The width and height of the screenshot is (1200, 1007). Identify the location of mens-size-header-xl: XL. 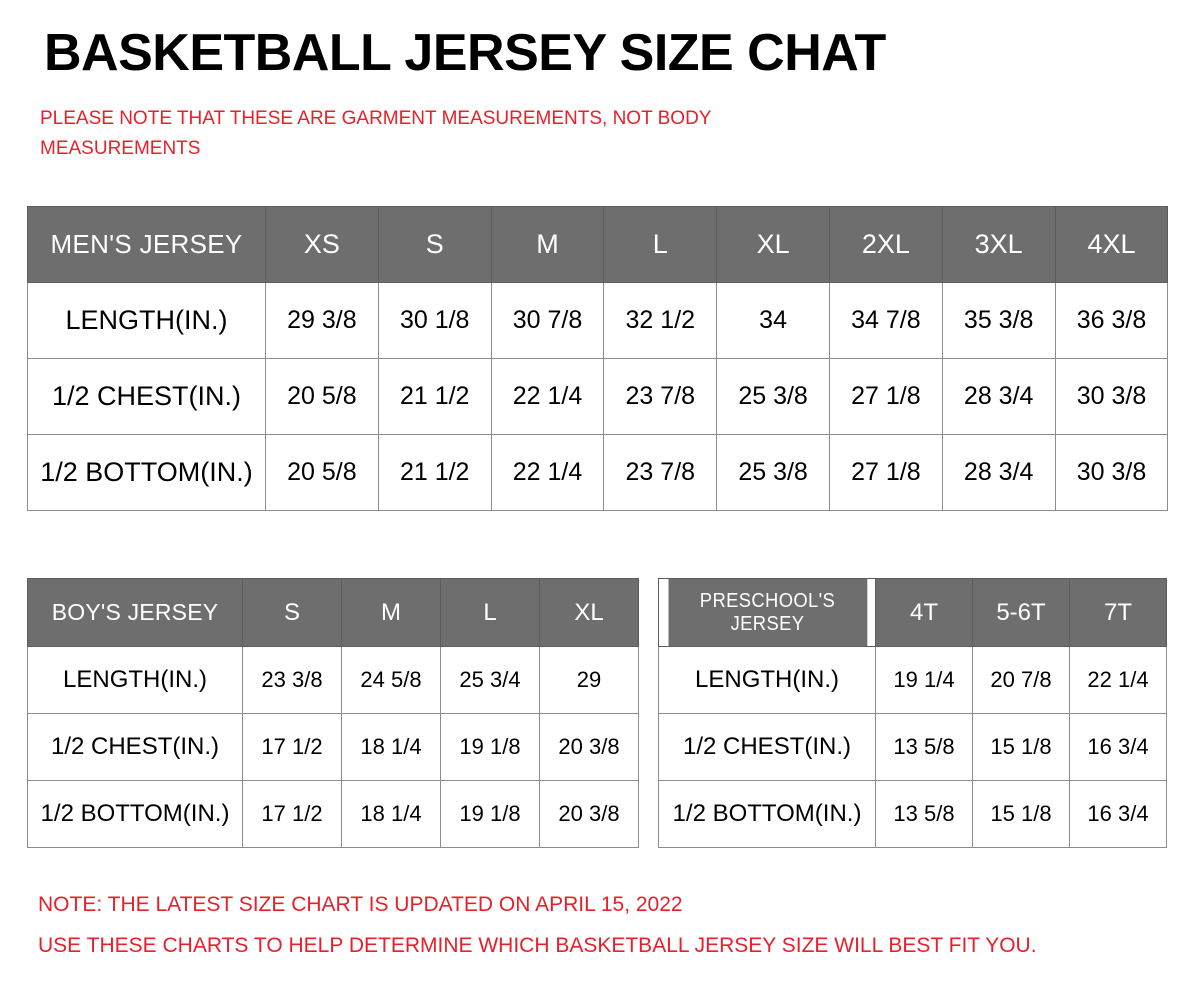
(773, 244).